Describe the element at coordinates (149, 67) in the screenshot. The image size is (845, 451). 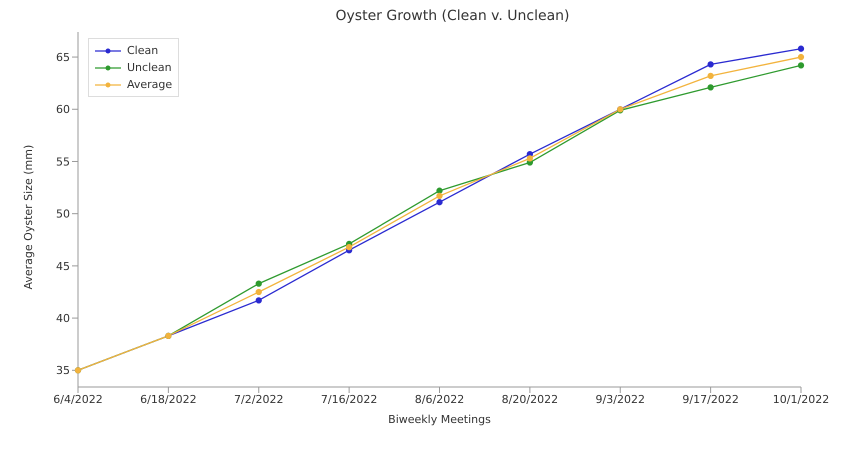
I see `legend-label: Unclean` at that location.